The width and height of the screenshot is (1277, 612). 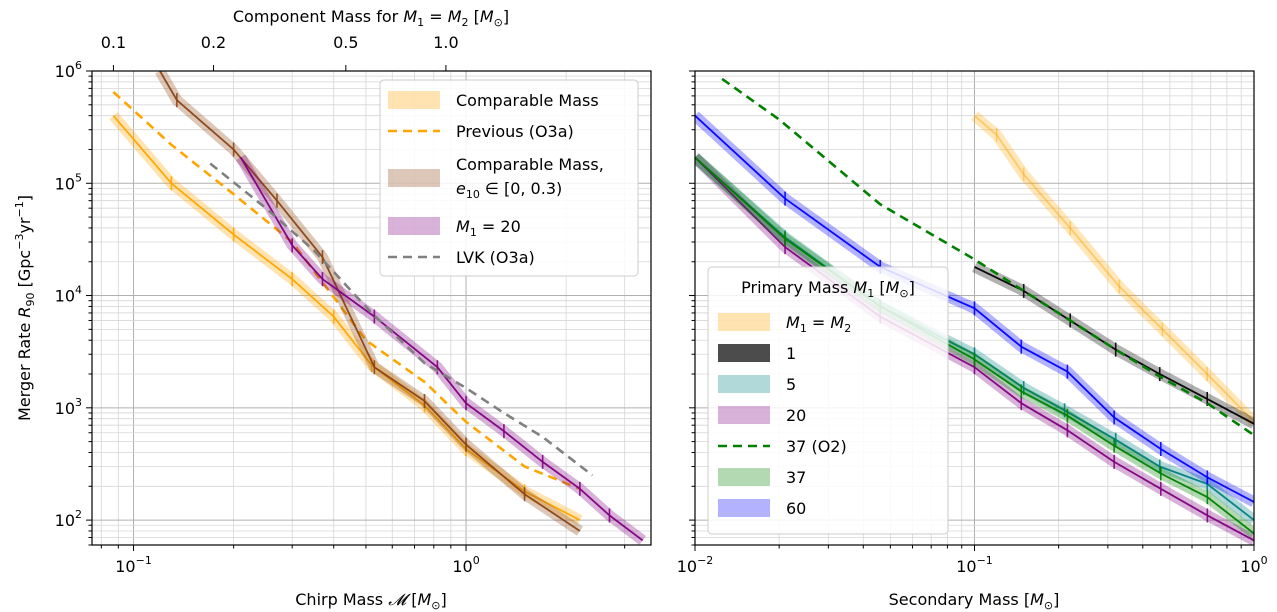 I want to click on legend-label: 37 (O2), so click(x=816, y=446).